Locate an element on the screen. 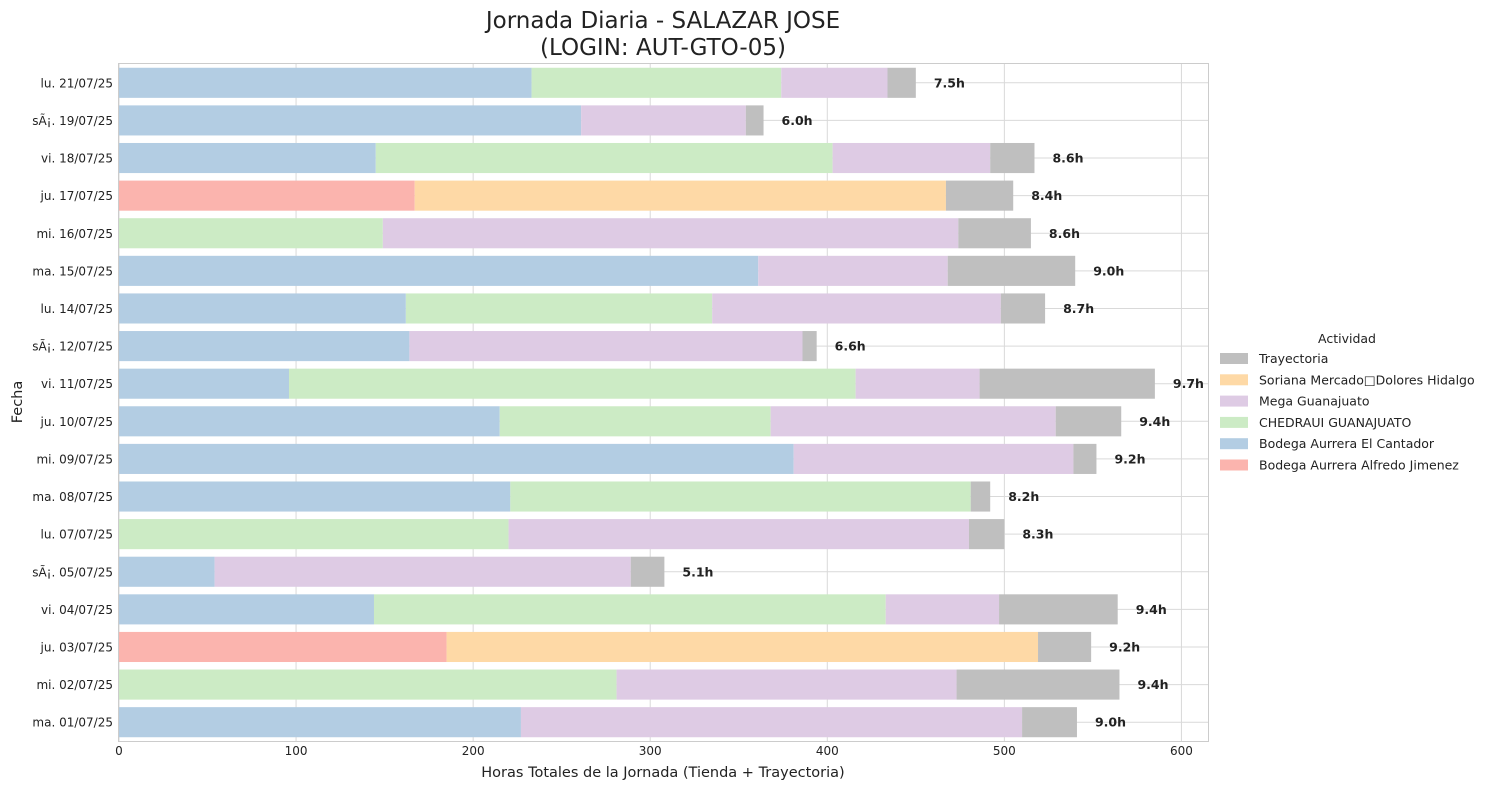  x-tick-label: 0 is located at coordinates (119, 751).